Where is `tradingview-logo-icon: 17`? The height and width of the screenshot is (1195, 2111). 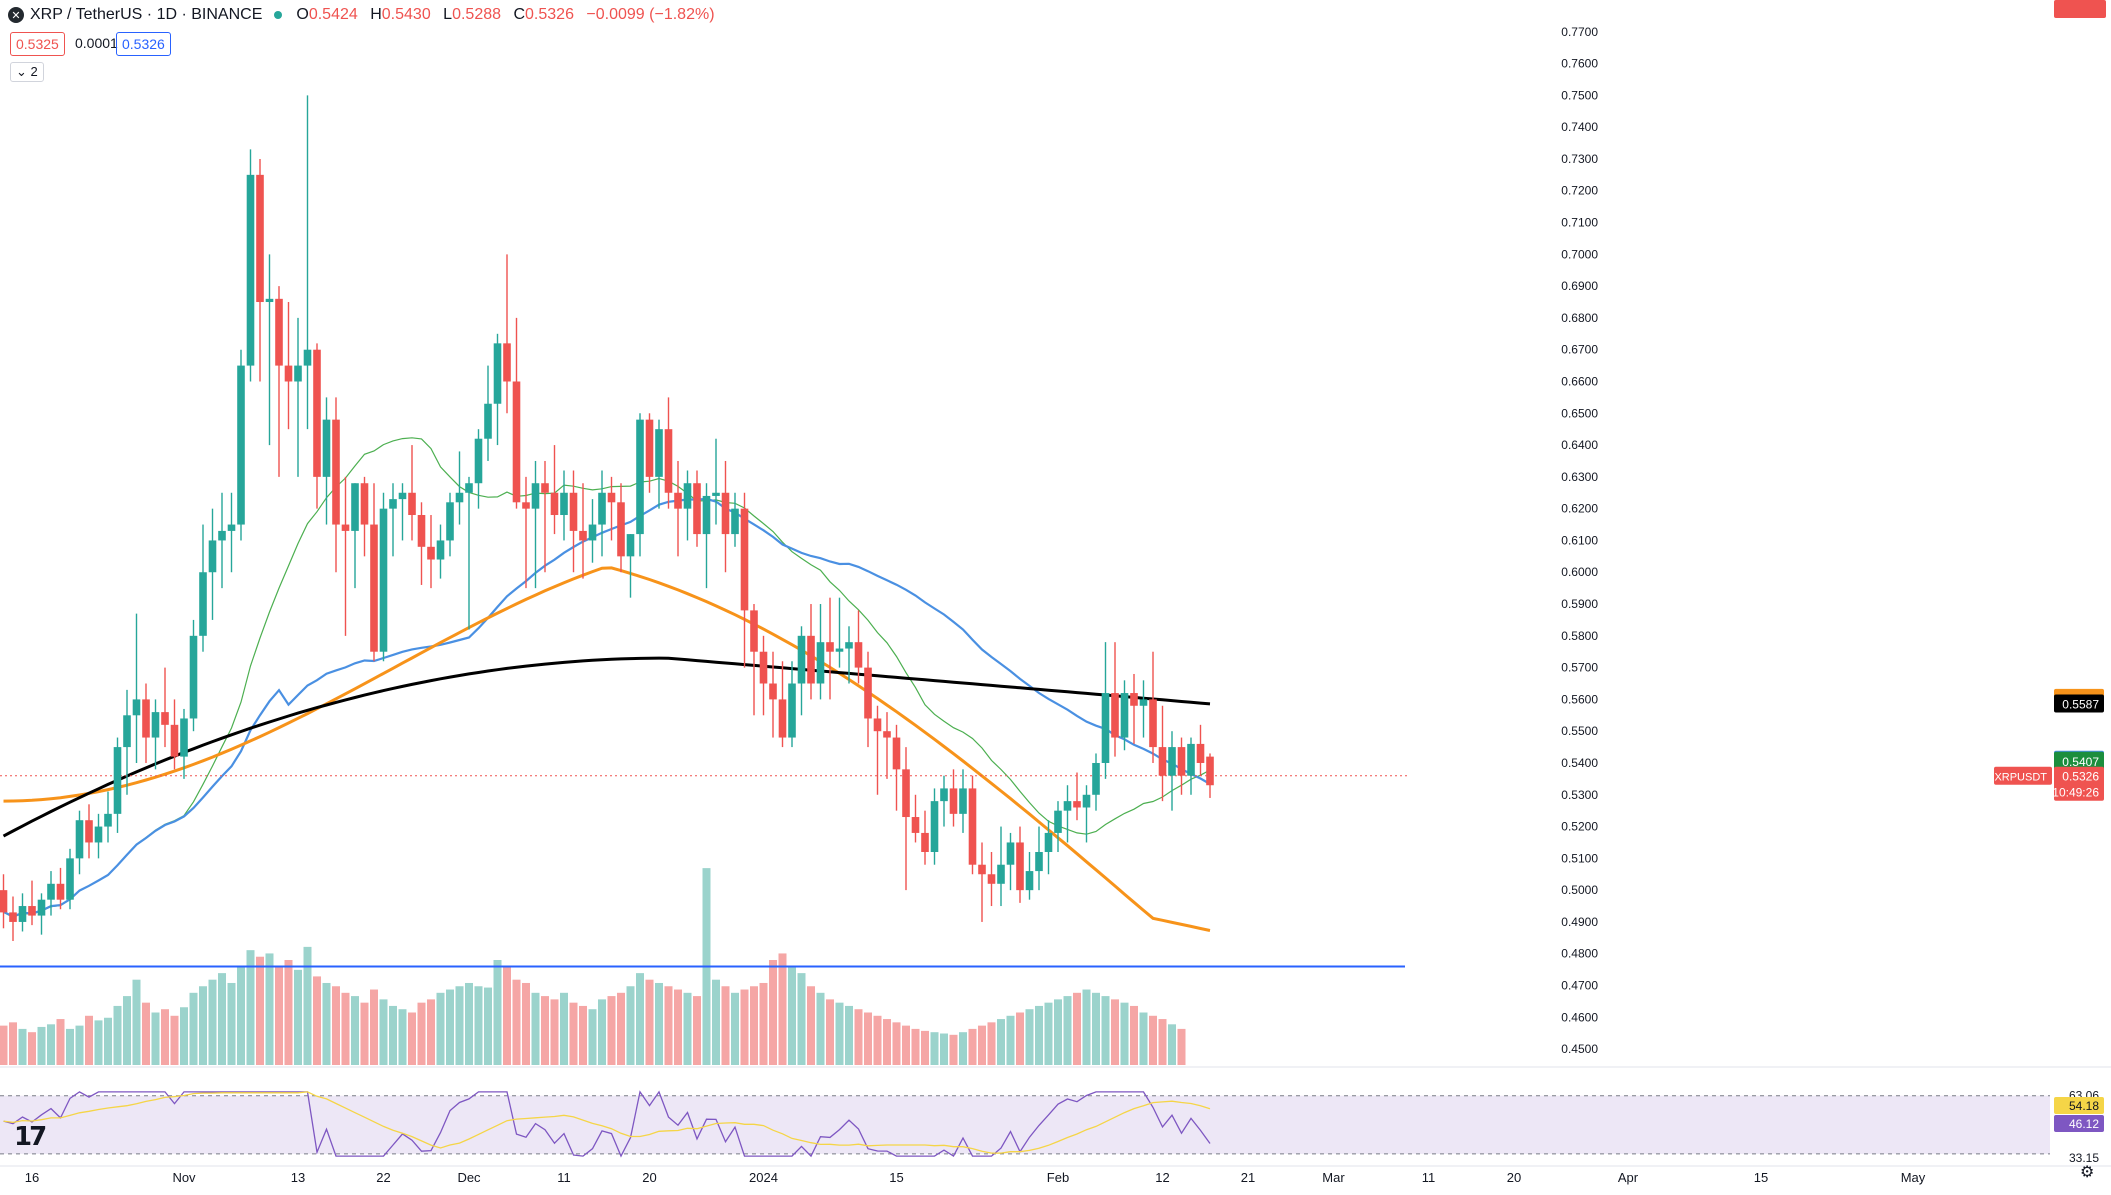 tradingview-logo-icon: 17 is located at coordinates (30, 1137).